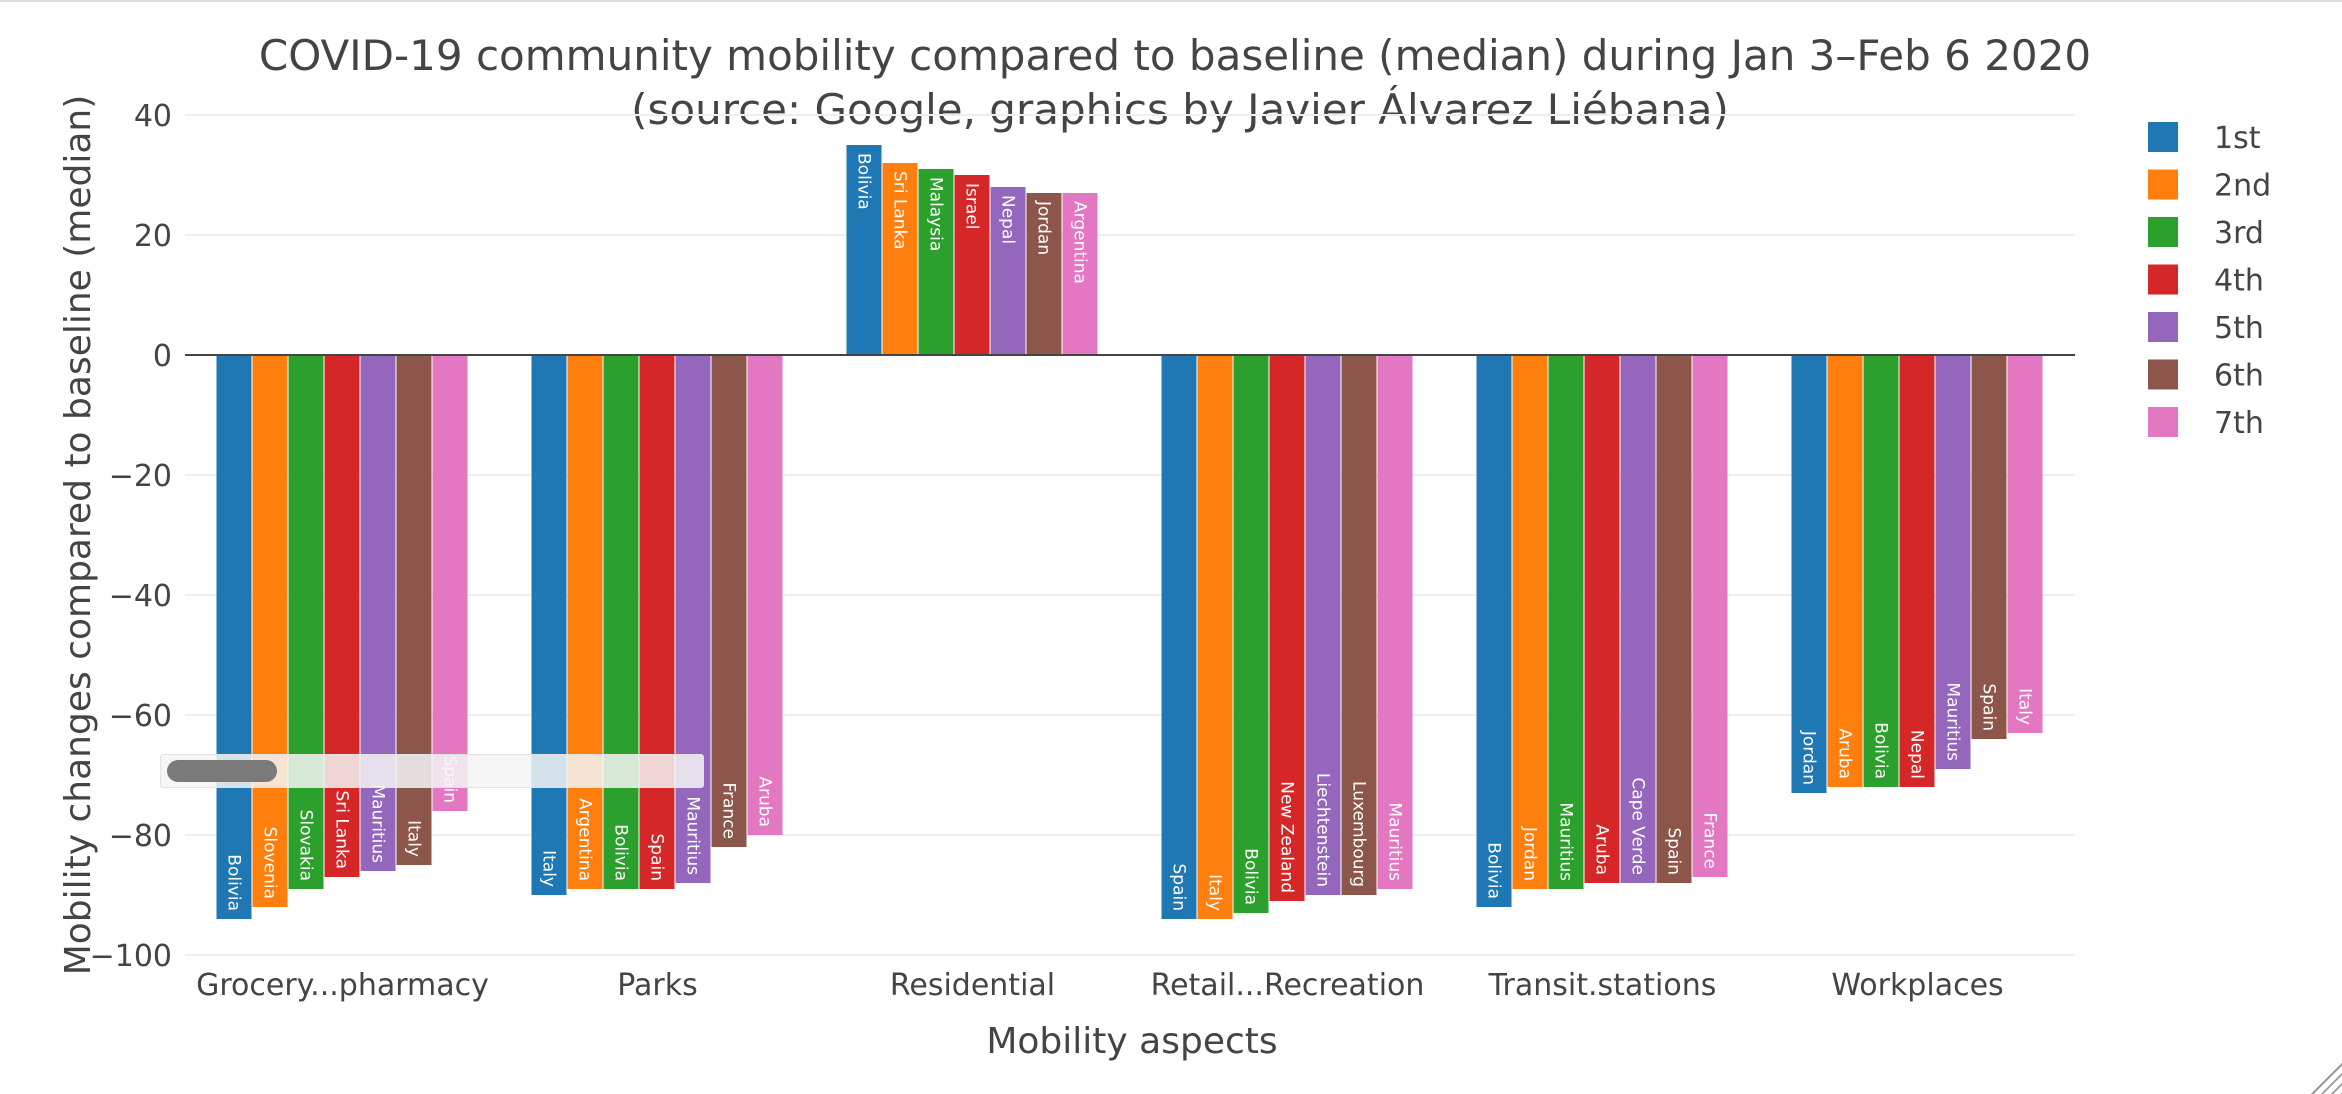 The image size is (2342, 1094). Describe the element at coordinates (972, 206) in the screenshot. I see `bar-label: Israel` at that location.